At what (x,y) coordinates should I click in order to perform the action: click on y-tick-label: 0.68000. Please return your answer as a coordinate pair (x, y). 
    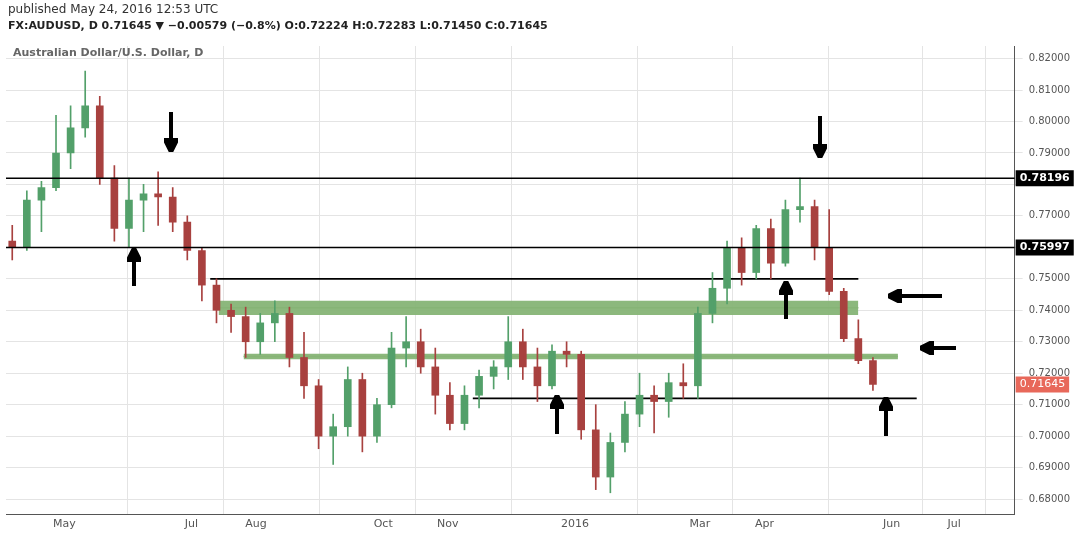
    Looking at the image, I should click on (1049, 498).